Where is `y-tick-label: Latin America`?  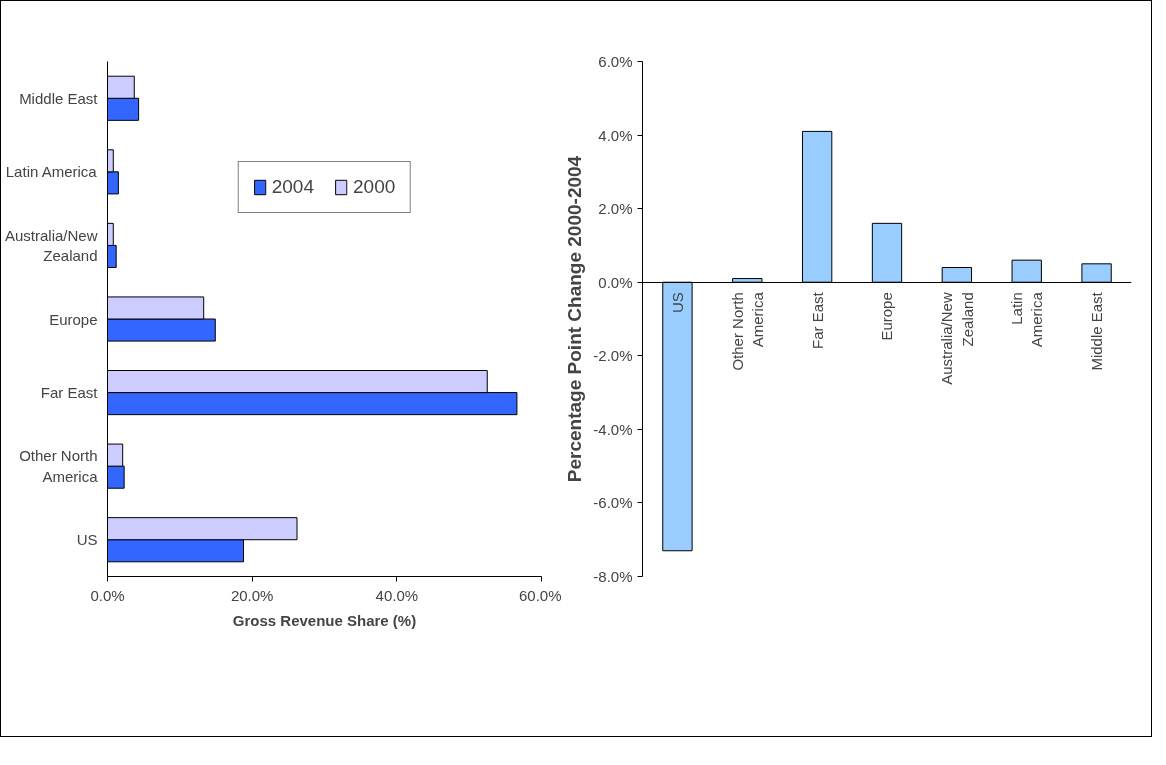 y-tick-label: Latin America is located at coordinates (51, 172).